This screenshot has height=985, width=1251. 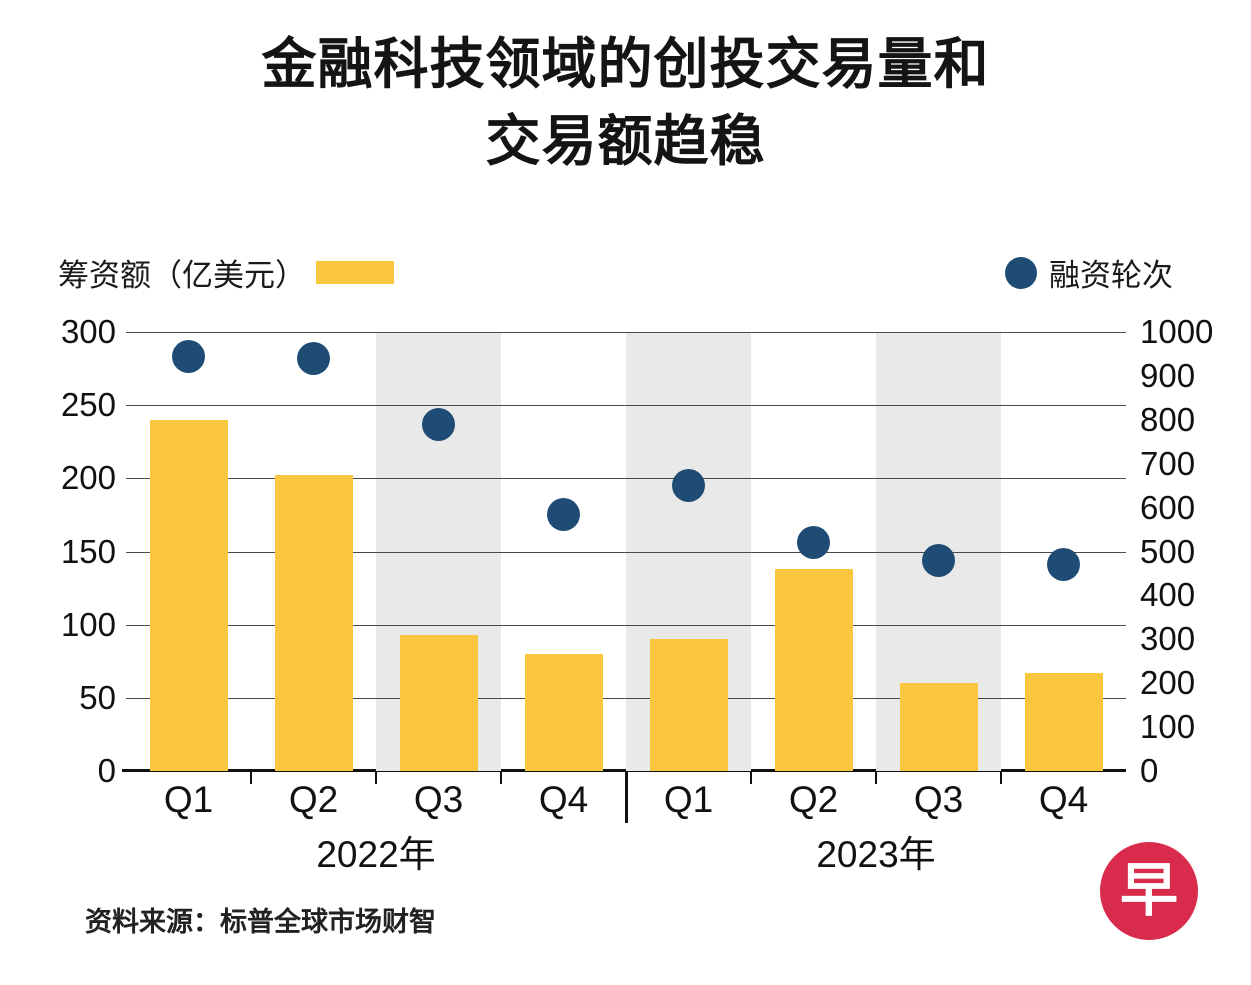 What do you see at coordinates (182, 275) in the screenshot?
I see `legend-bars-label: 筹资额（亿美元）` at bounding box center [182, 275].